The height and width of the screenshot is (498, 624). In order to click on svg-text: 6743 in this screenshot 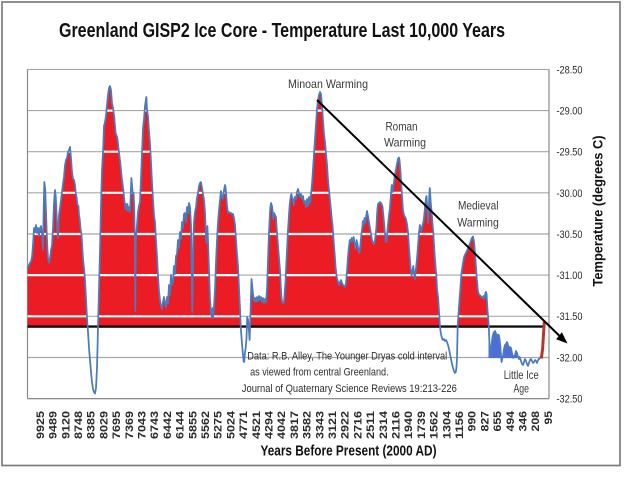, I will do `click(155, 425)`.